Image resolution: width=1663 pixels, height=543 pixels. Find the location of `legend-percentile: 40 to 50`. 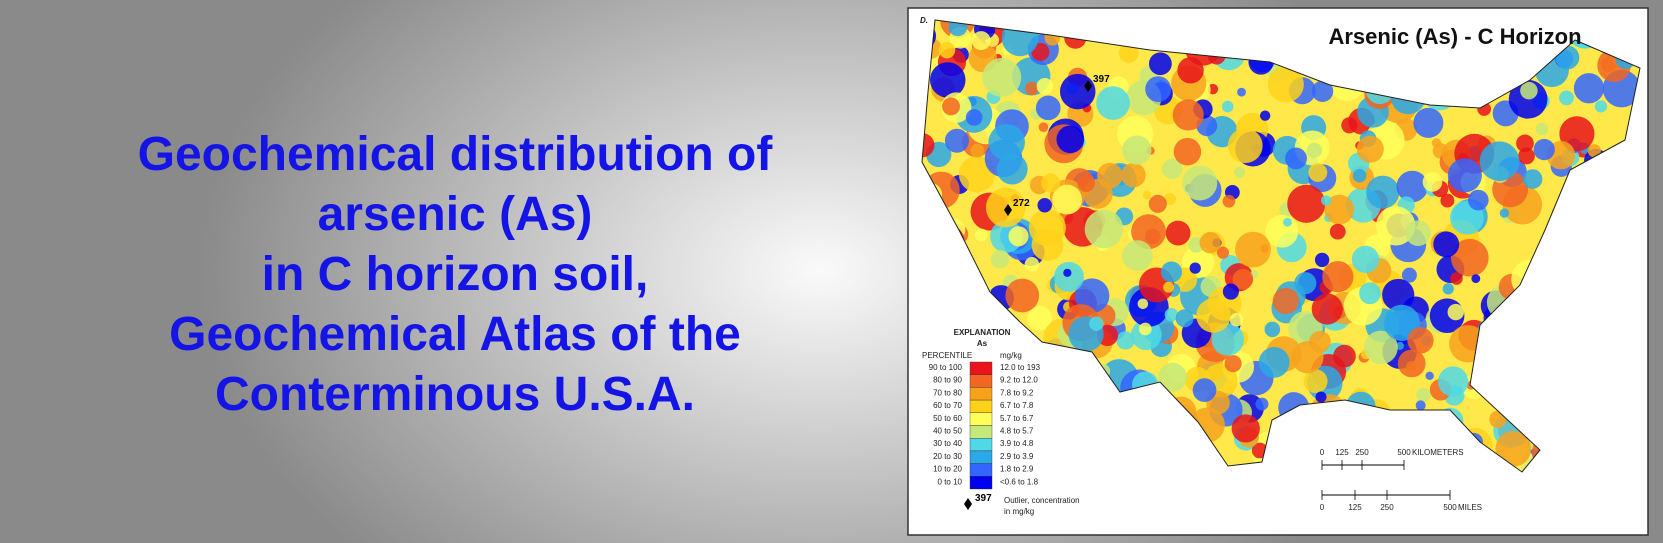

legend-percentile: 40 to 50 is located at coordinates (947, 431).